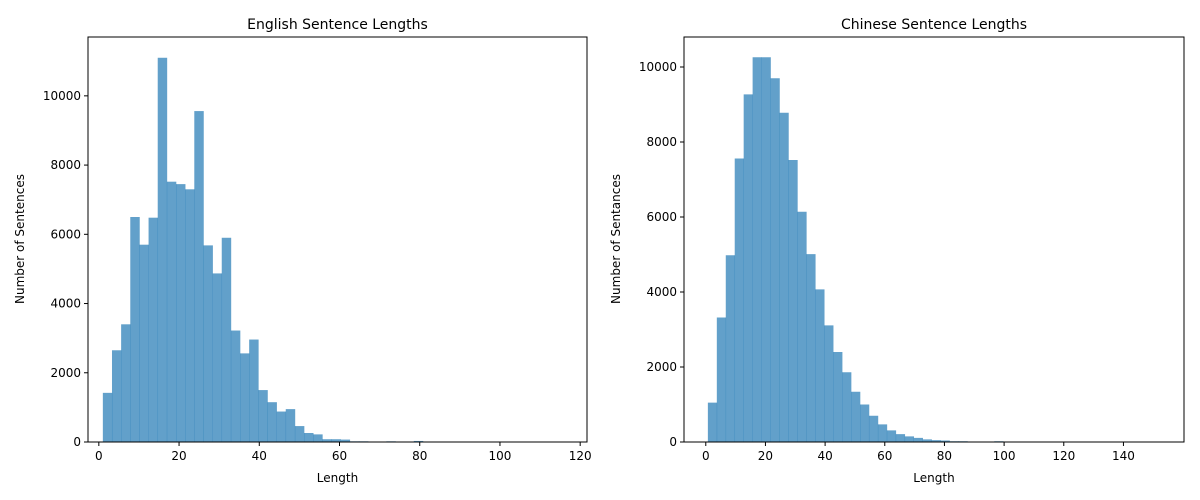 The height and width of the screenshot is (500, 1200). I want to click on y-axis-label: Number of Sentances, so click(616, 239).